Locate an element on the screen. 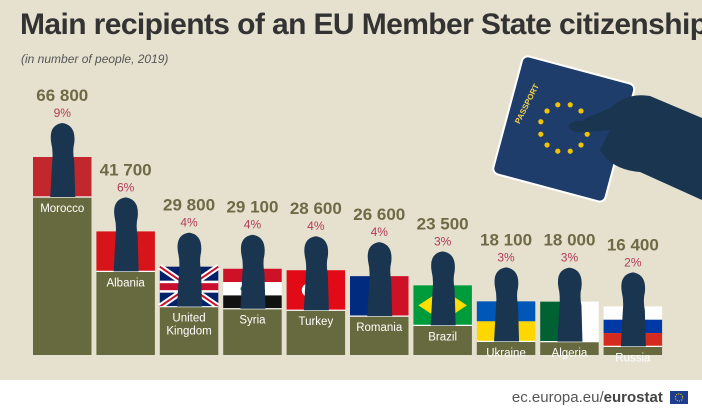 The width and height of the screenshot is (702, 416). value-label: 18 000 is located at coordinates (569, 240).